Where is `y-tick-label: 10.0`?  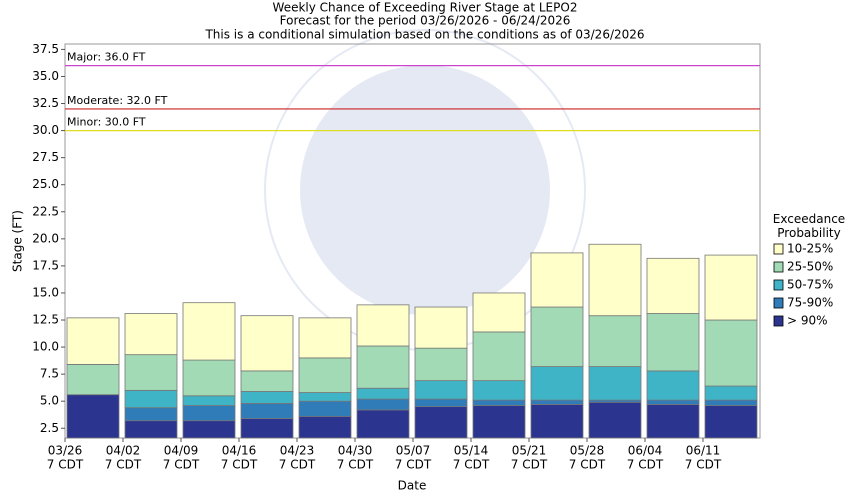
y-tick-label: 10.0 is located at coordinates (45, 347).